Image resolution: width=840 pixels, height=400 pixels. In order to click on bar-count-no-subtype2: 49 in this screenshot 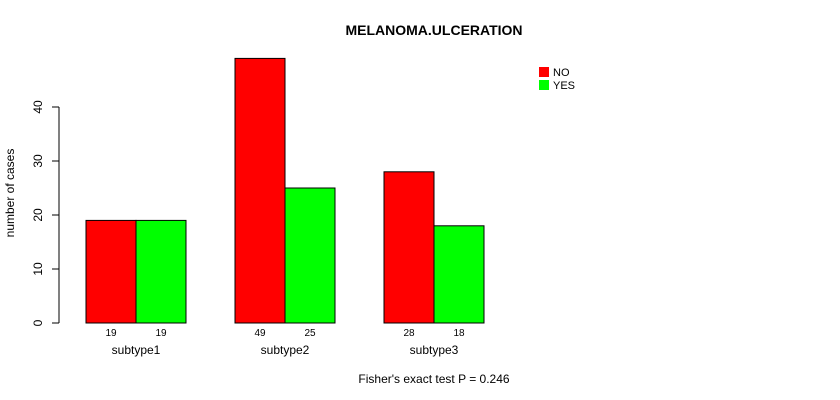, I will do `click(260, 333)`.